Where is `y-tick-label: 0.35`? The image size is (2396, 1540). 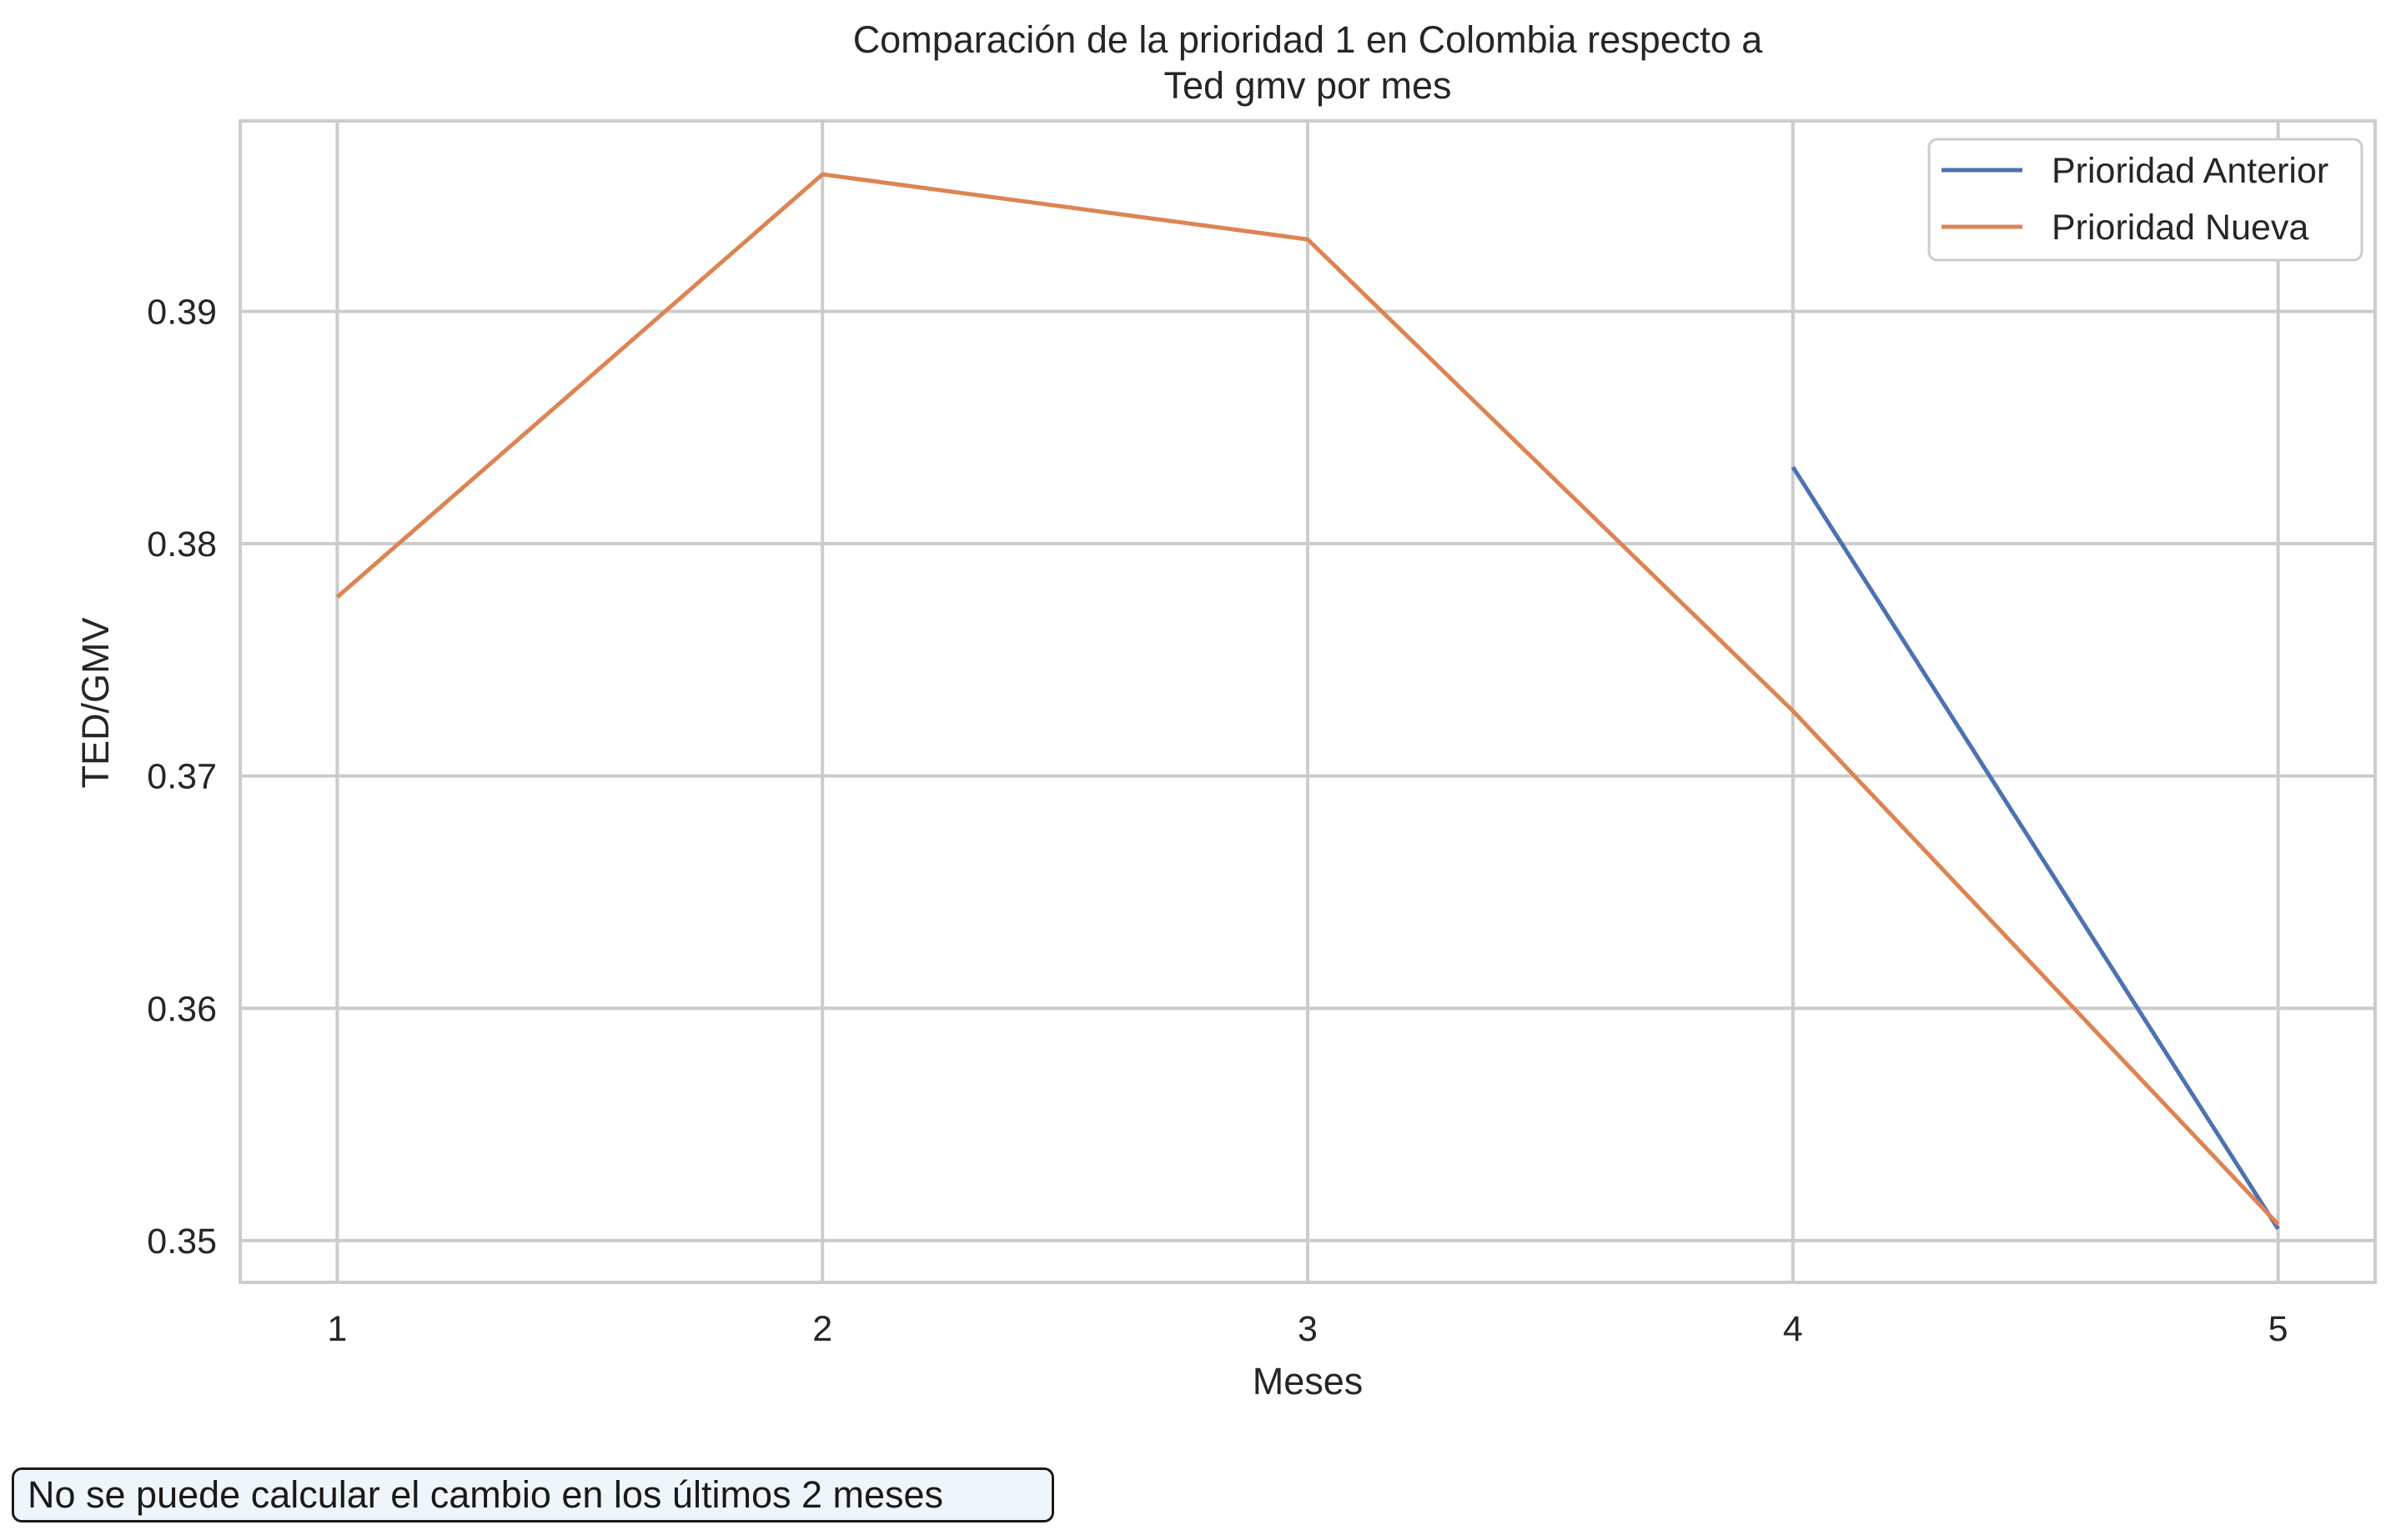
y-tick-label: 0.35 is located at coordinates (182, 1242).